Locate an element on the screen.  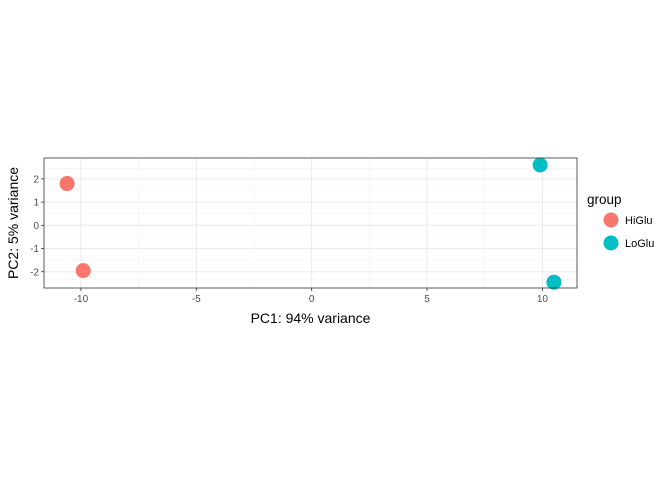
legend-key-loglu is located at coordinates (611, 243).